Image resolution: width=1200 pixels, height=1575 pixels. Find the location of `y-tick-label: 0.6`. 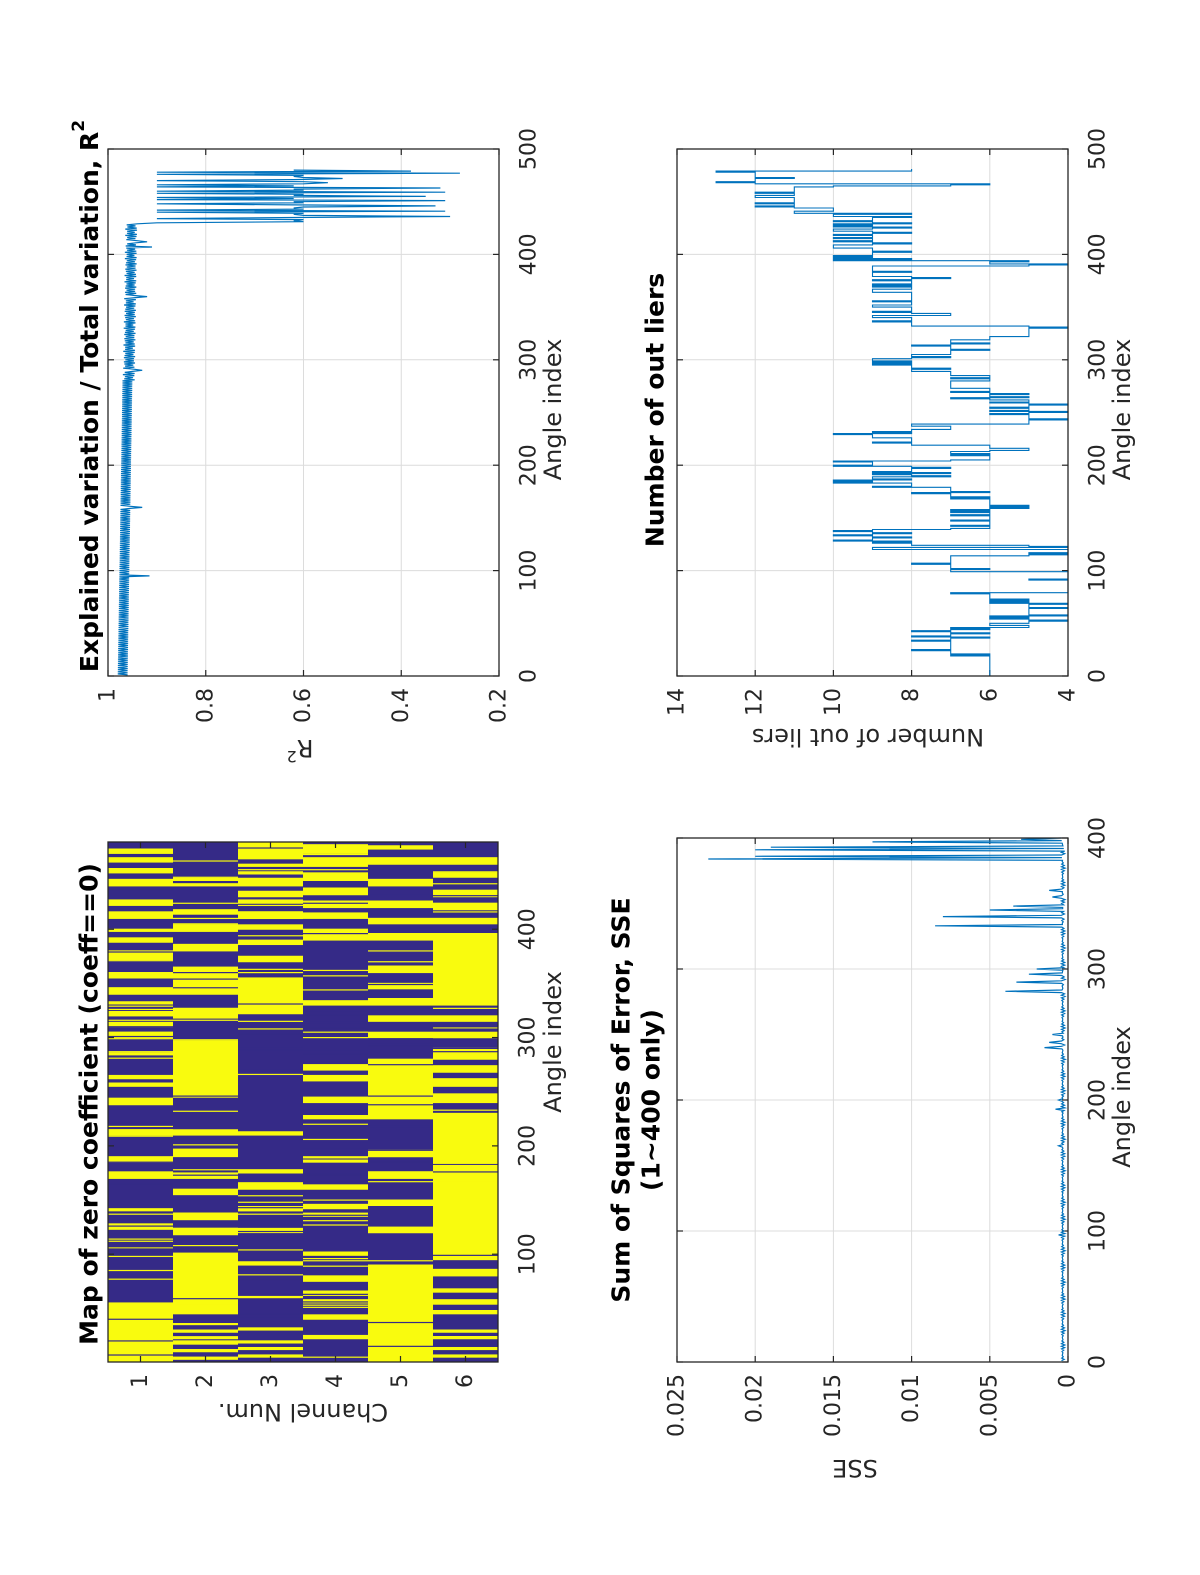

y-tick-label: 0.6 is located at coordinates (303, 705).